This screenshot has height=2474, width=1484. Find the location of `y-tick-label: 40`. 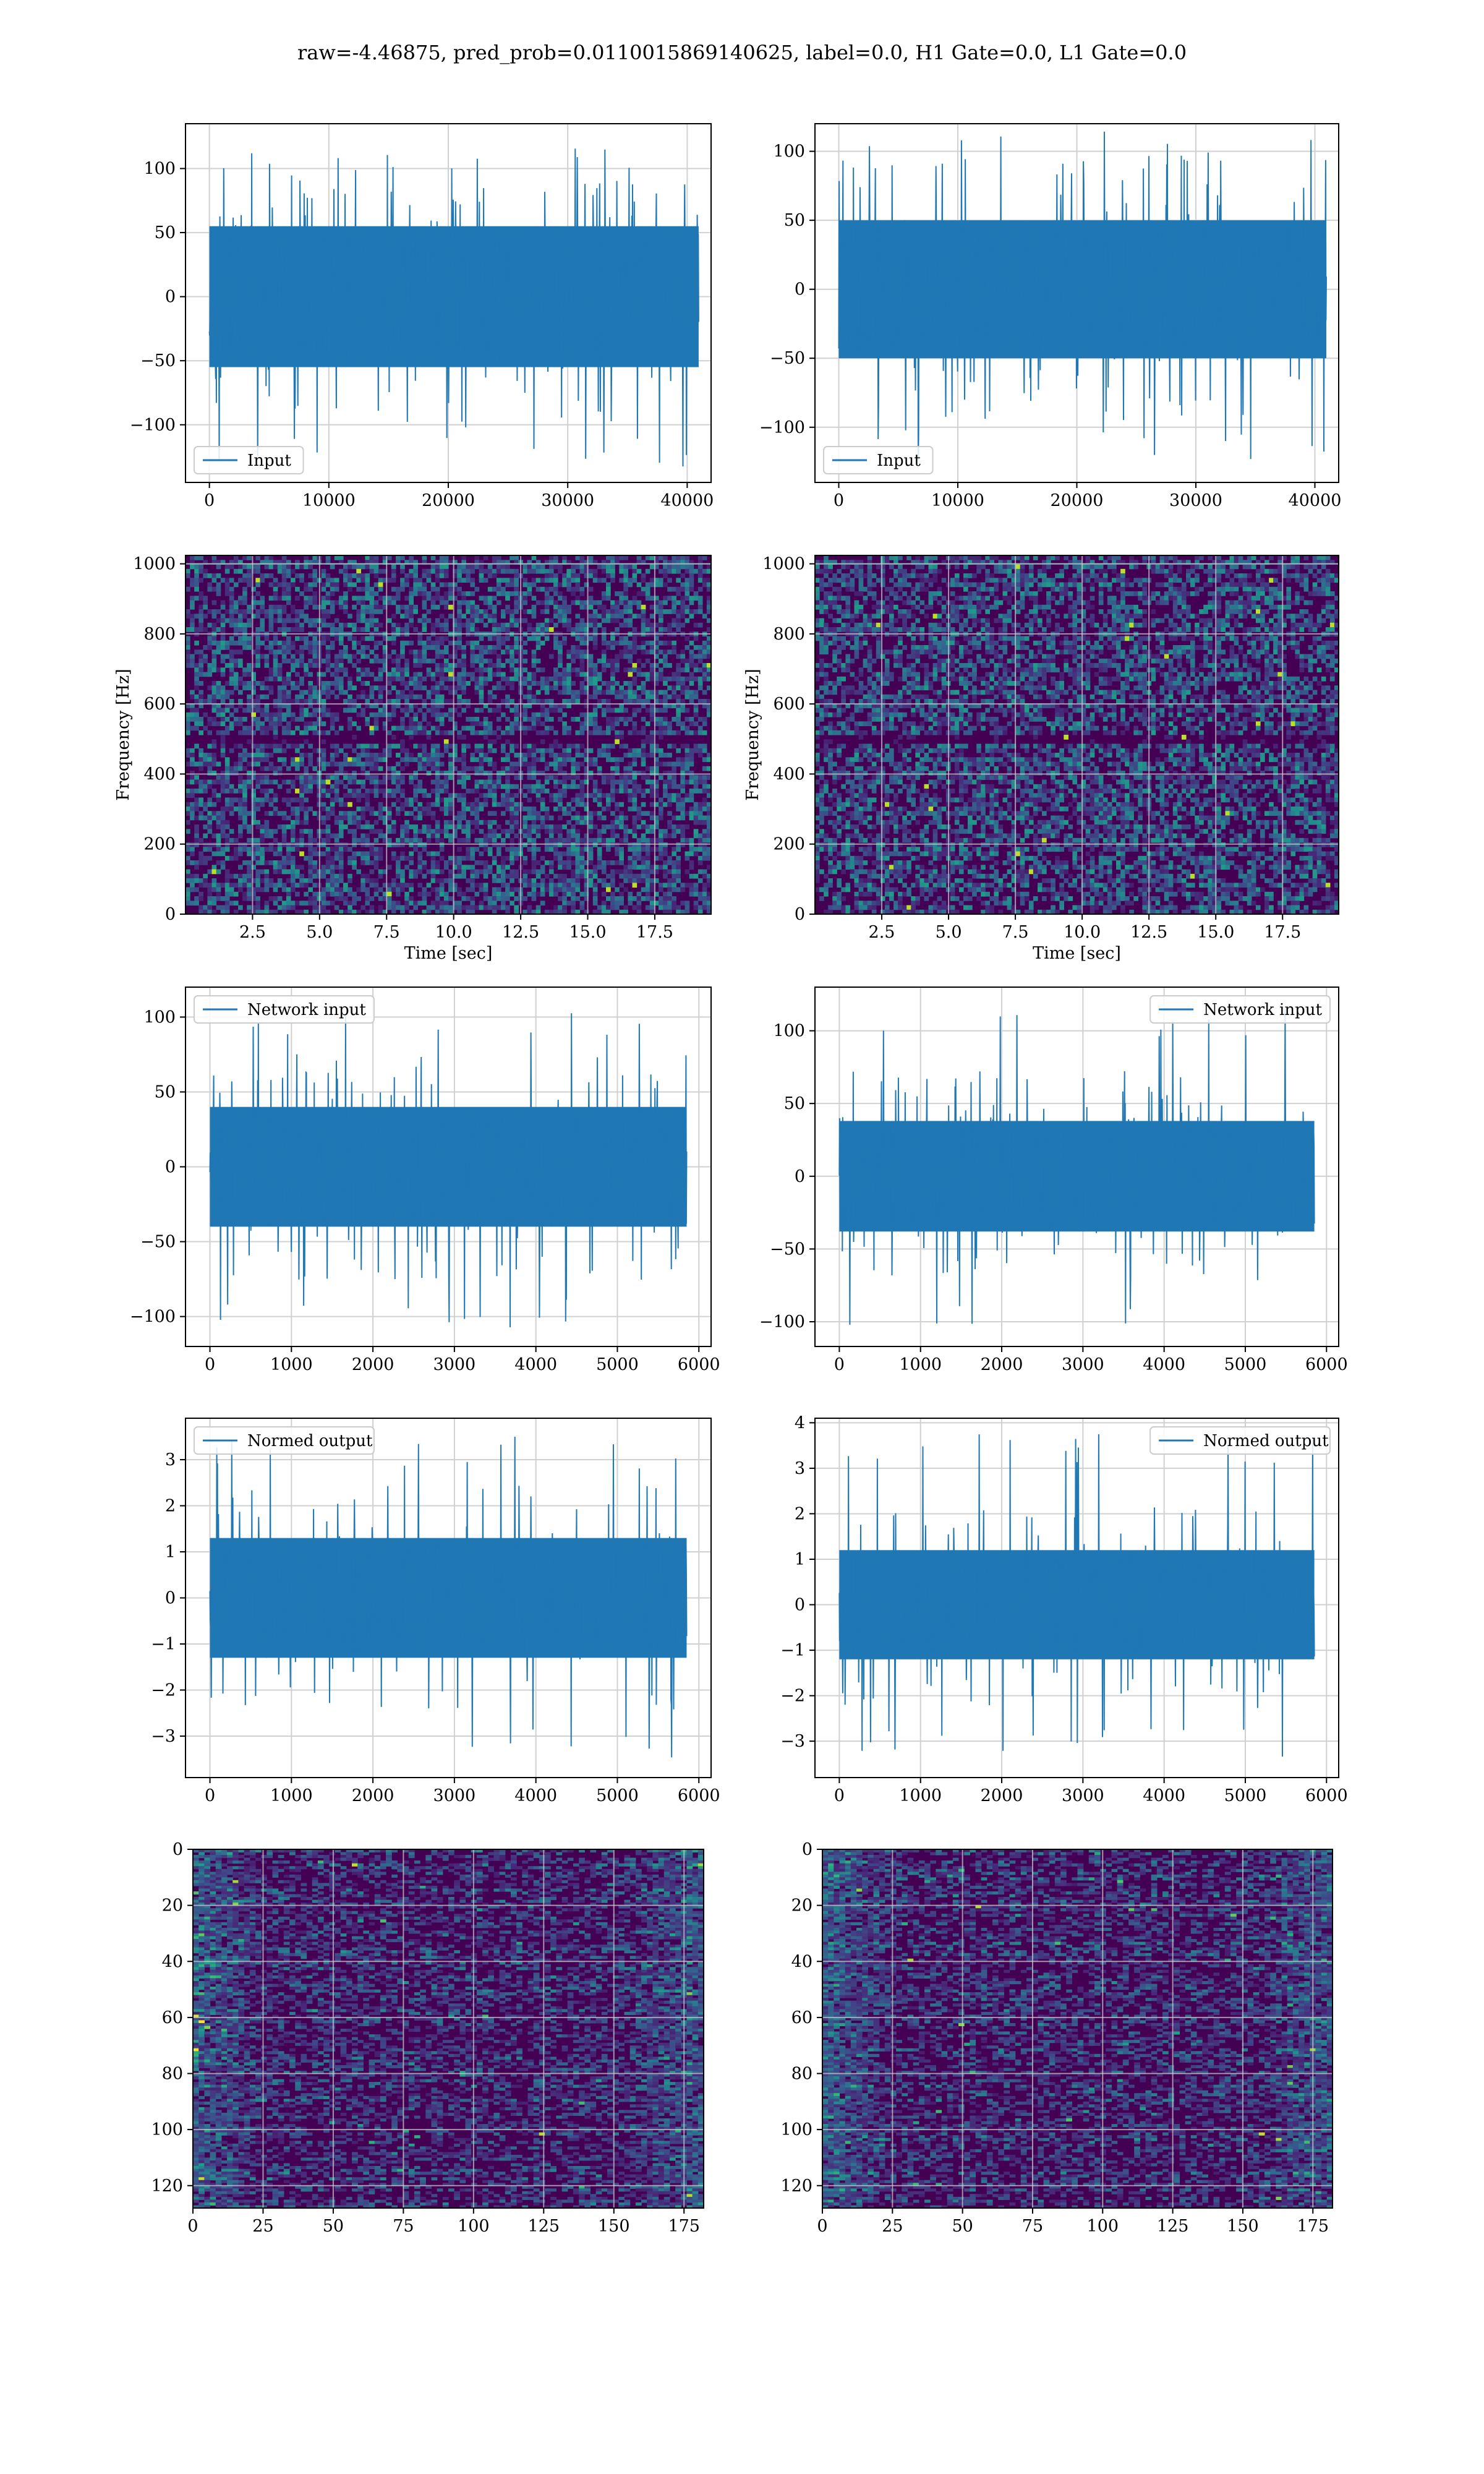

y-tick-label: 40 is located at coordinates (801, 1961).